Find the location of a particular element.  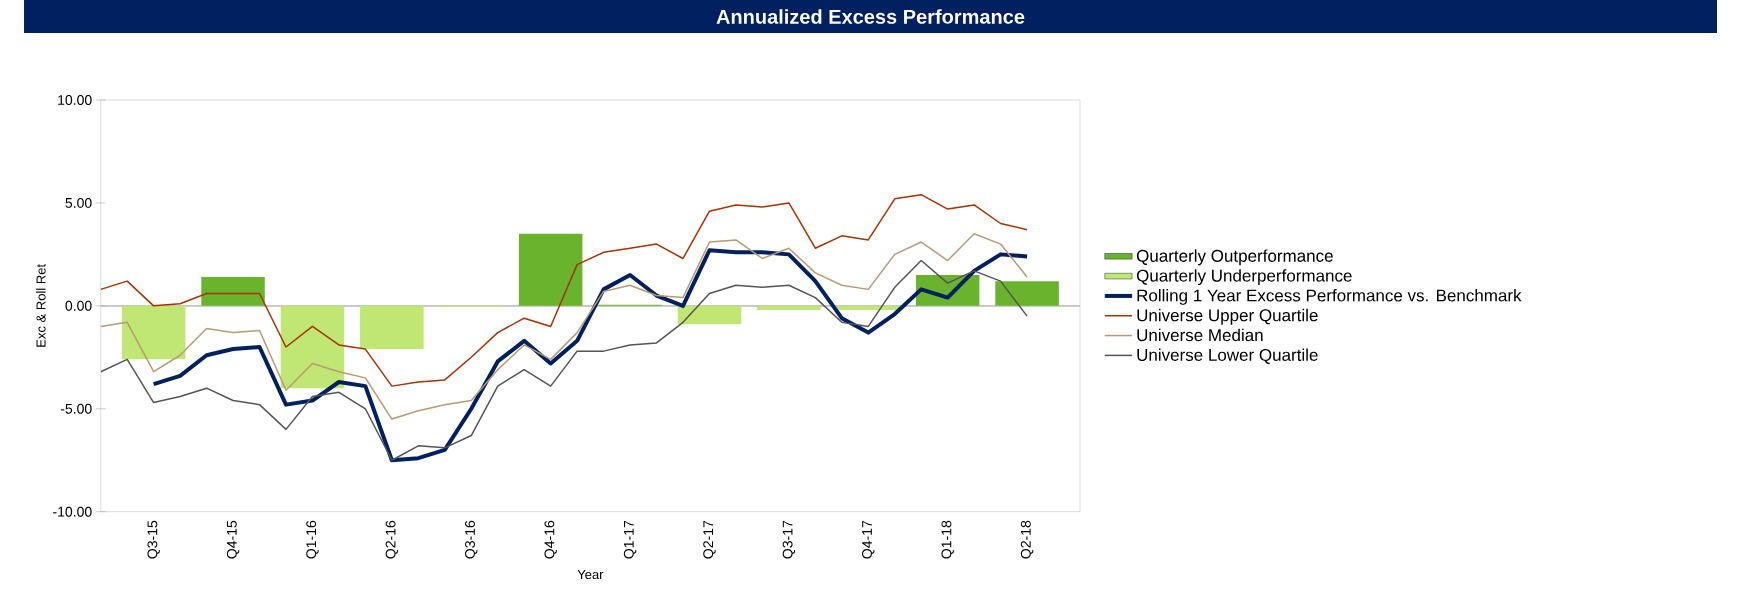

x-tick-label: Q3-16 is located at coordinates (471, 539).